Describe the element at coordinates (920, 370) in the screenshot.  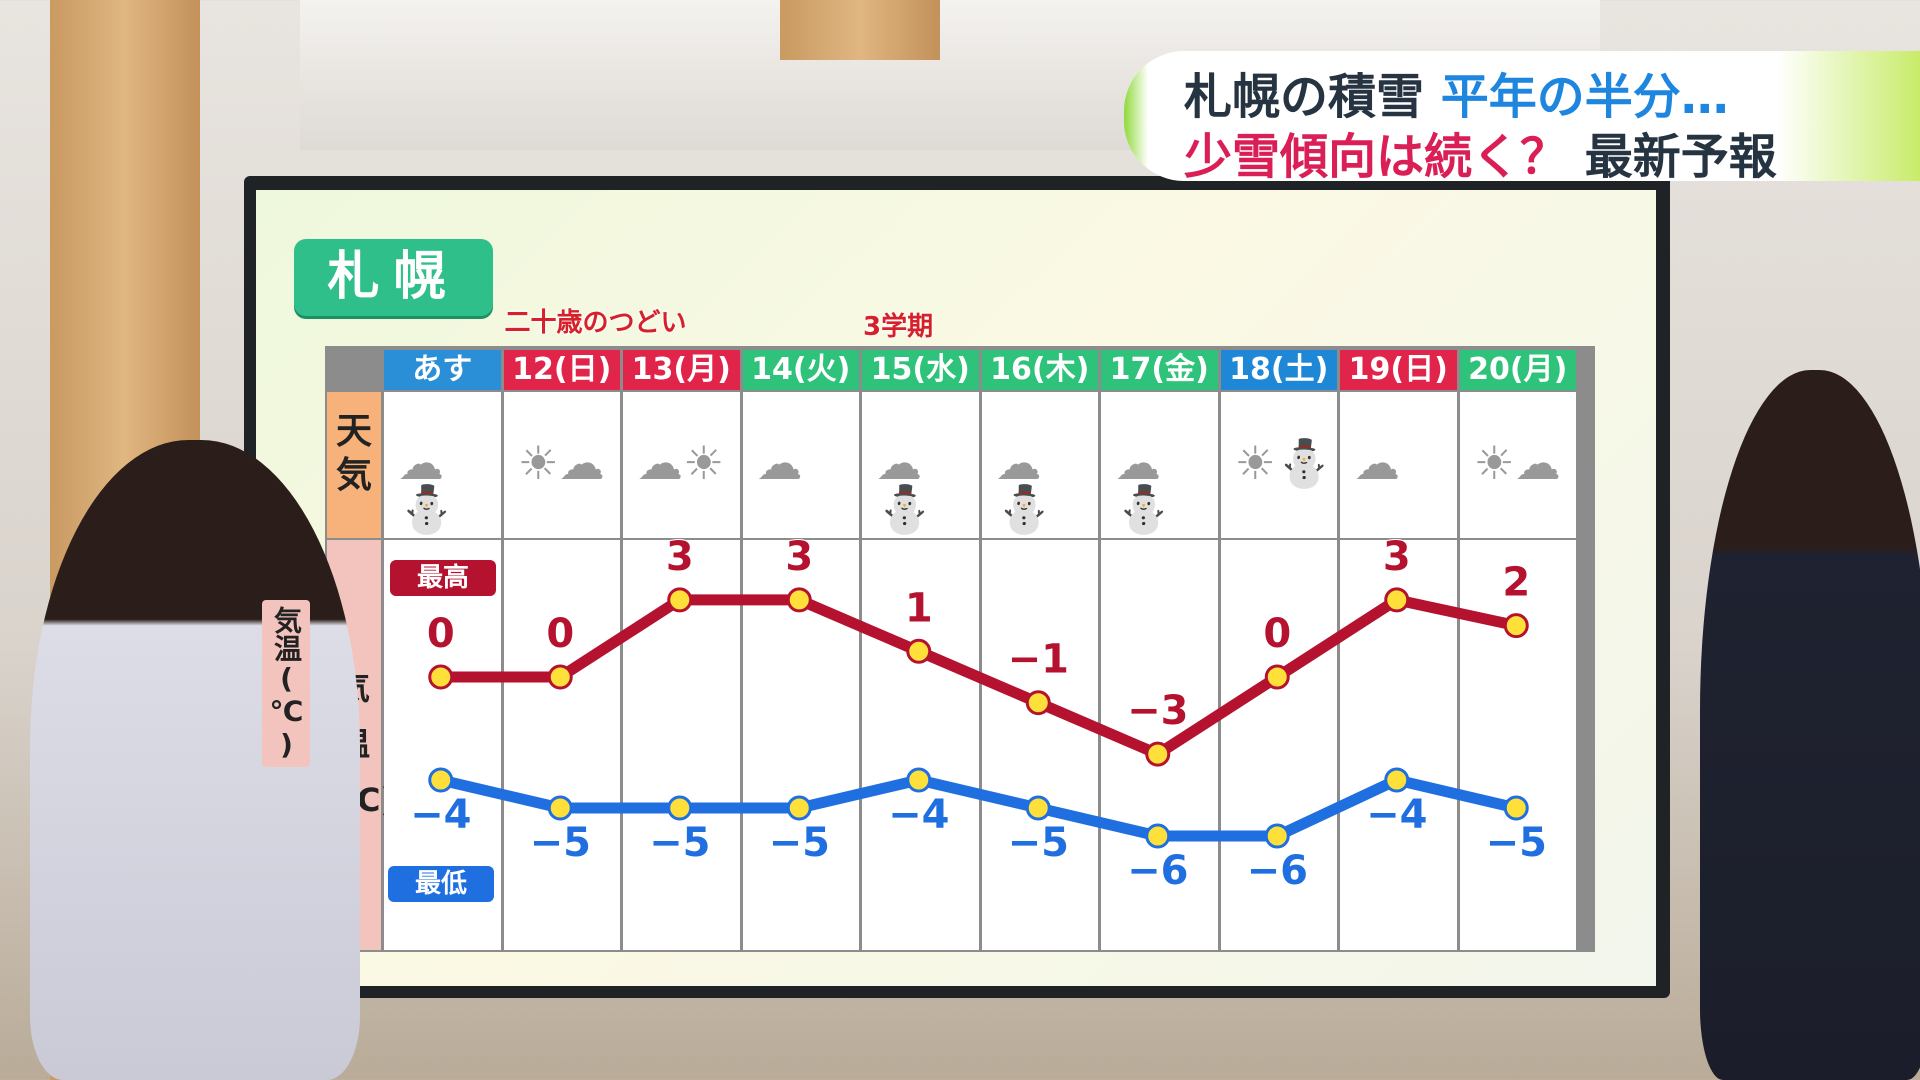
I see `day-header: 15(水)` at that location.